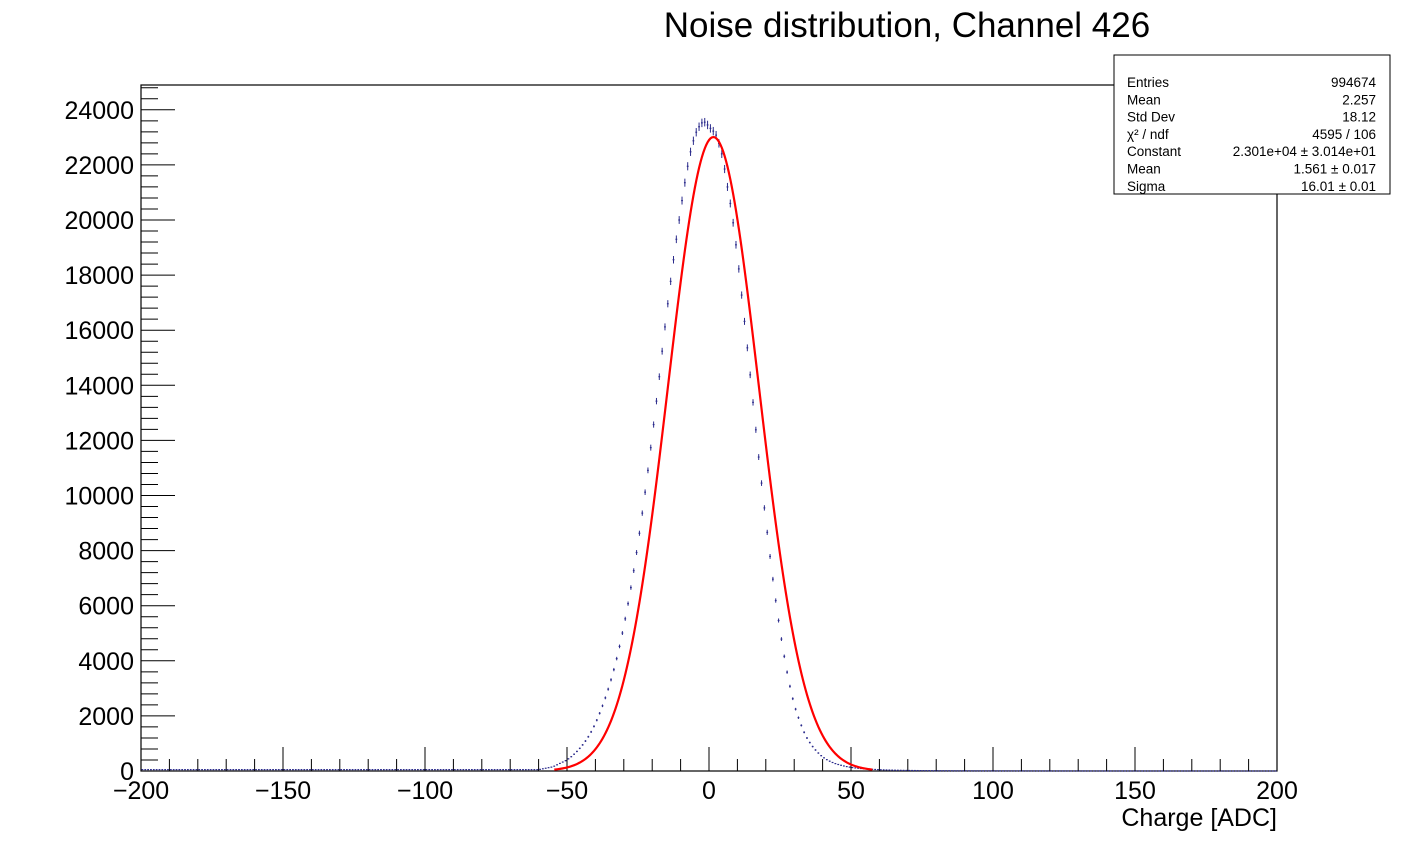  What do you see at coordinates (705, 791) in the screenshot?
I see `x-axis-tick-labels: −200 −150 −100 −50 0 50 100 150 200` at bounding box center [705, 791].